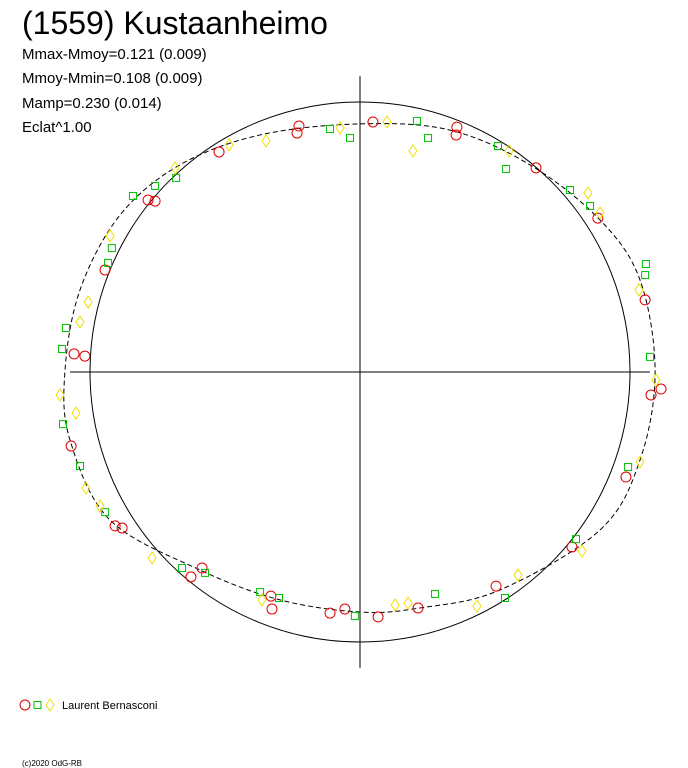 The image size is (688, 768). I want to click on annotation: Mmoy-Mmin=0.108 (0.009), so click(112, 78).